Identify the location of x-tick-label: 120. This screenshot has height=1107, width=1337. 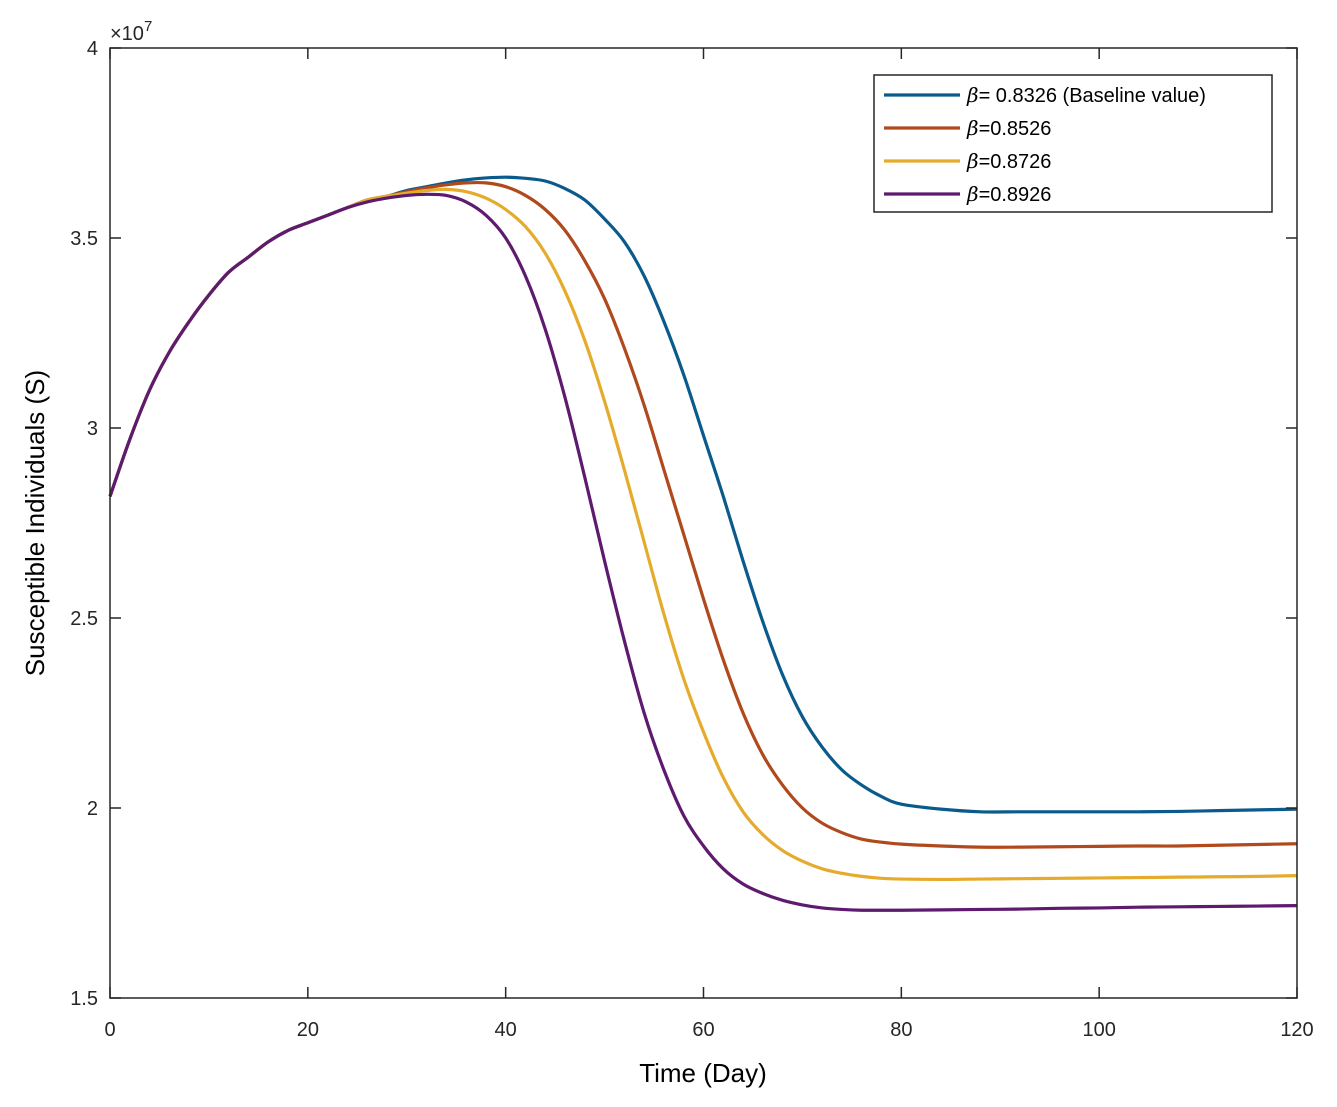
(1296, 1030).